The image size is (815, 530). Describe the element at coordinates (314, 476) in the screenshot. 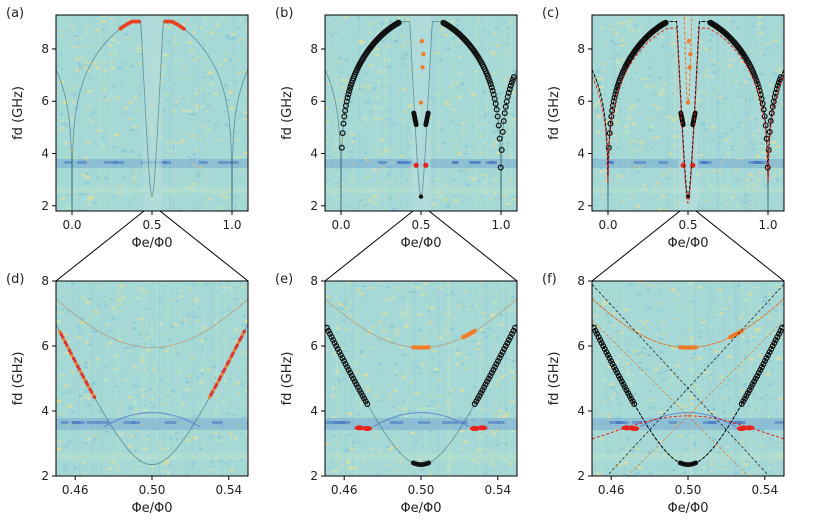

I see `y-tick-label: 2` at that location.